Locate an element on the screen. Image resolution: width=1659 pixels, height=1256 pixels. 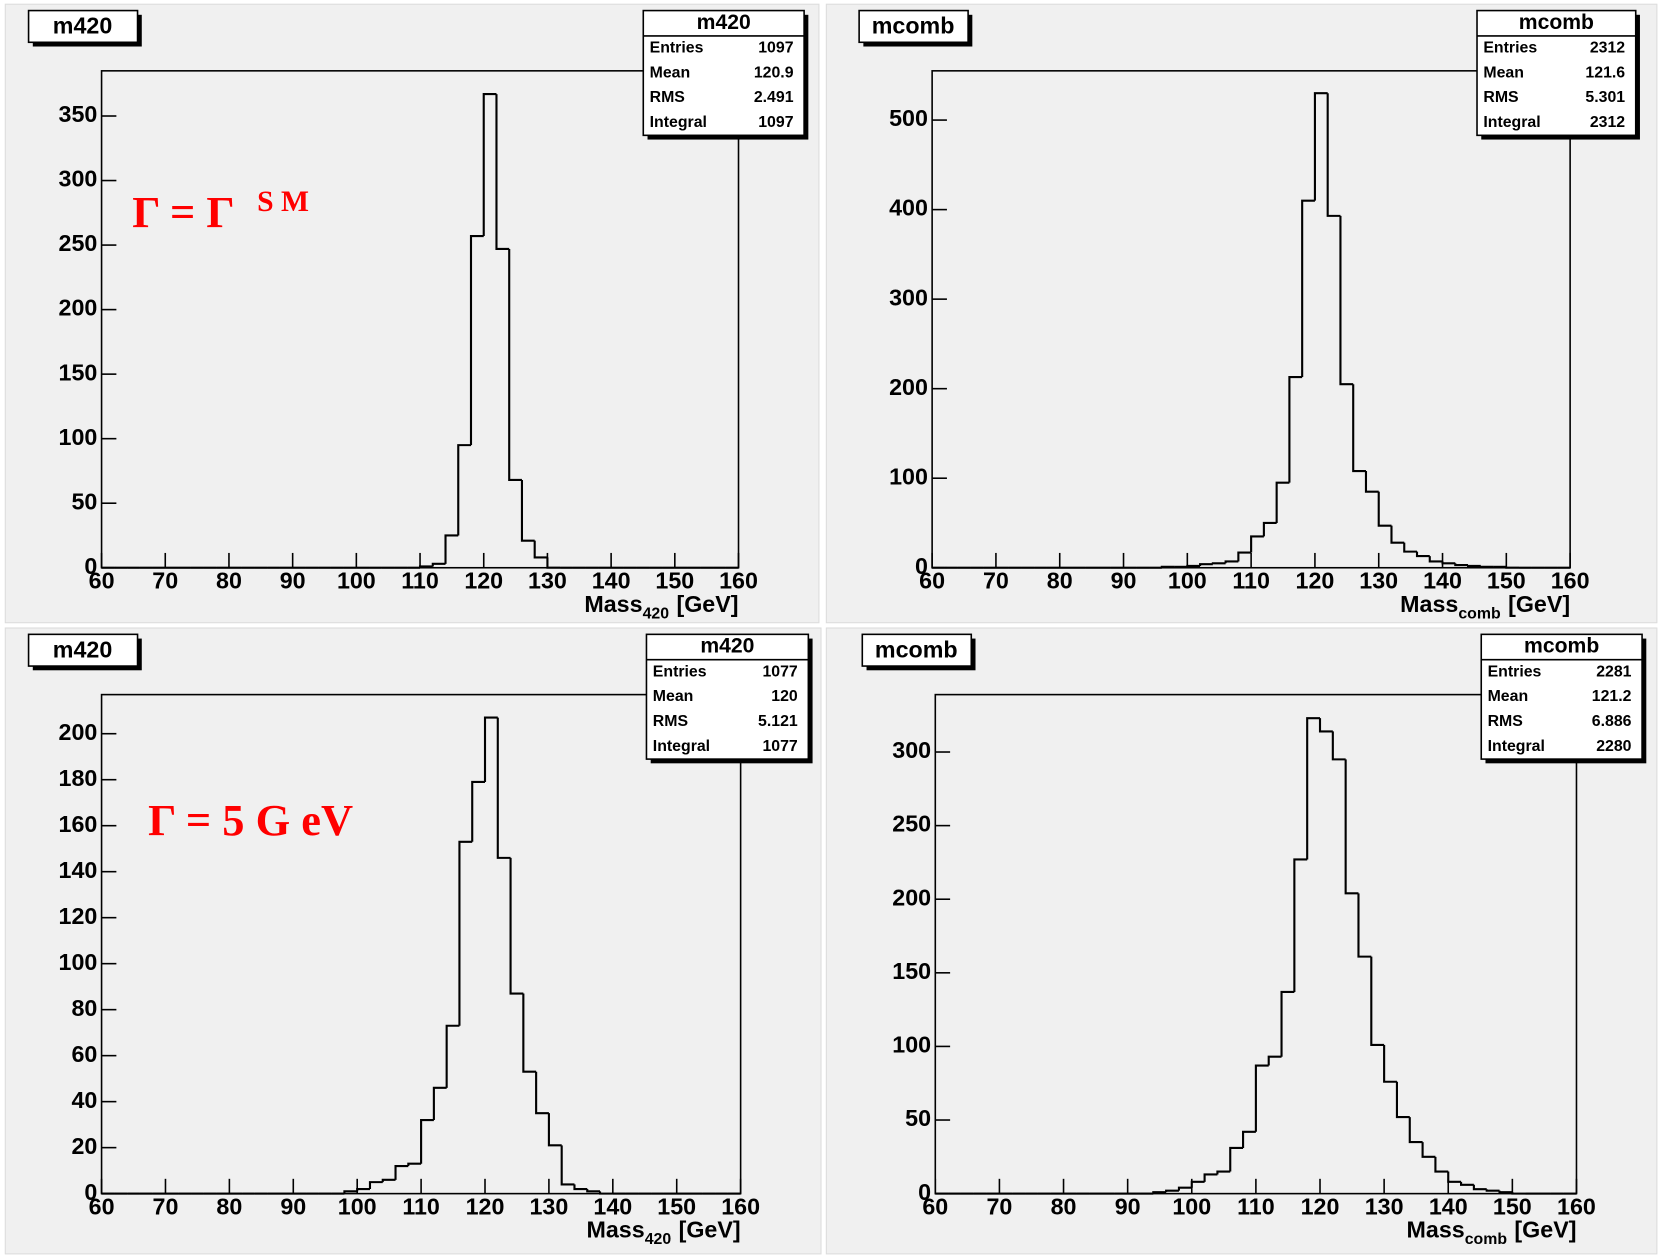
x-label-unit: [GeV] is located at coordinates (707, 604).